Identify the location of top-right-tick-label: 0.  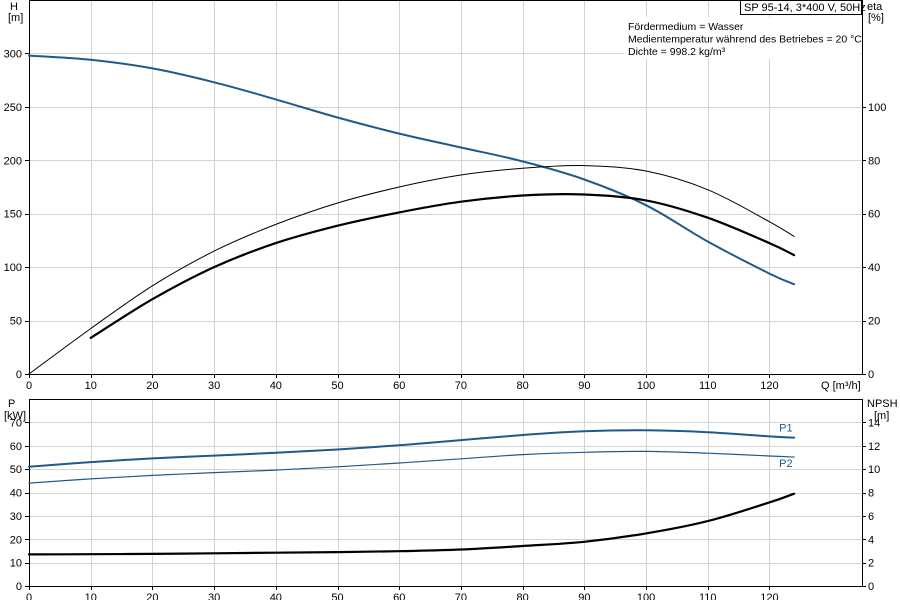
(871, 375).